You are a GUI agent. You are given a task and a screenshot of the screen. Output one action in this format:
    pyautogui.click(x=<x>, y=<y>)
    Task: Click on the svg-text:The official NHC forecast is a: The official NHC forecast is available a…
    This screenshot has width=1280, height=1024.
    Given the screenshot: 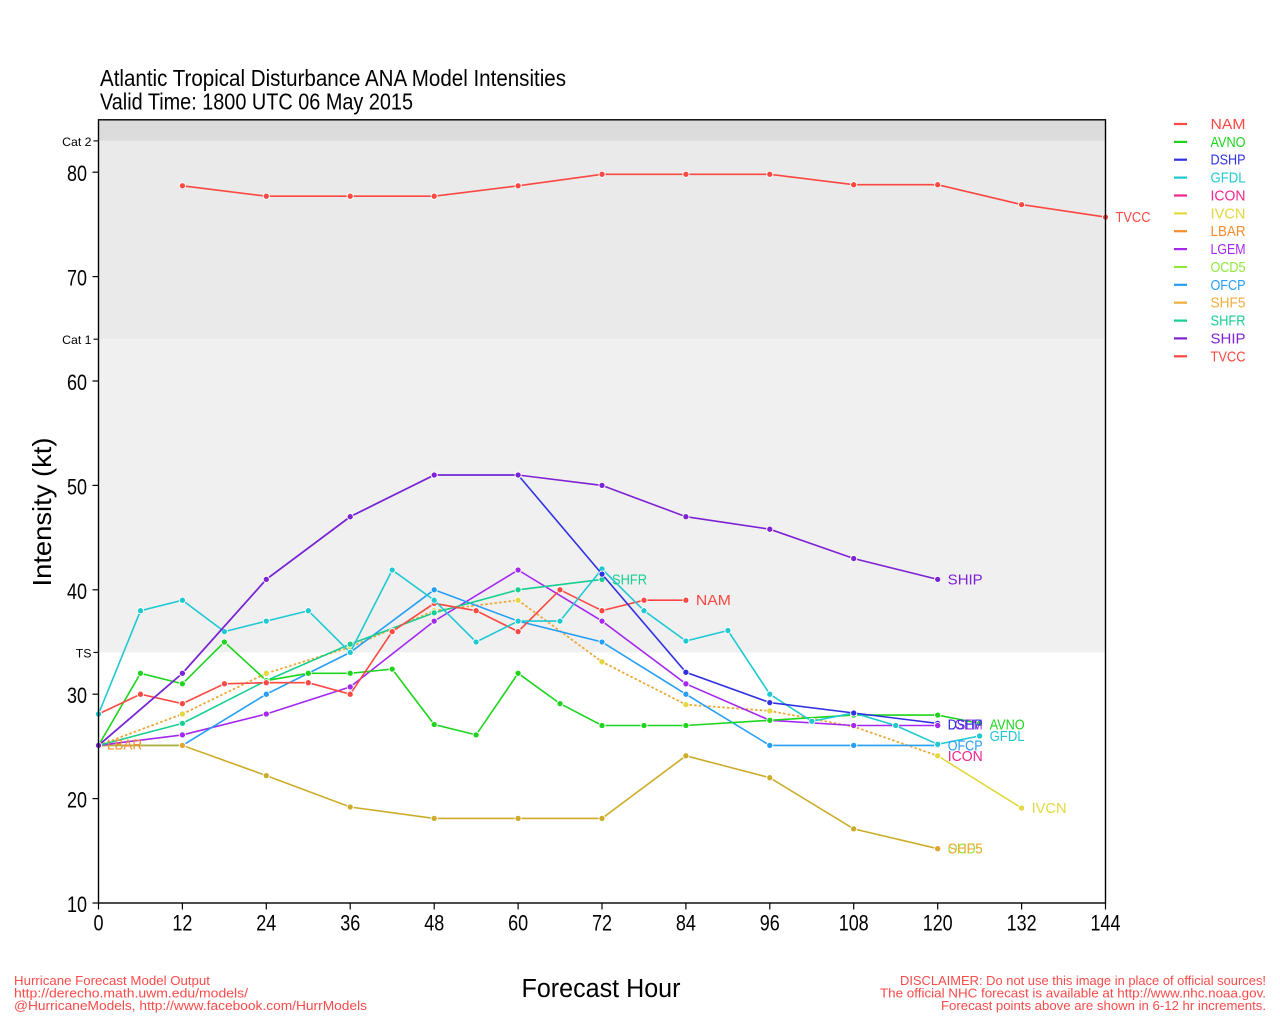 What is the action you would take?
    pyautogui.click(x=1073, y=993)
    